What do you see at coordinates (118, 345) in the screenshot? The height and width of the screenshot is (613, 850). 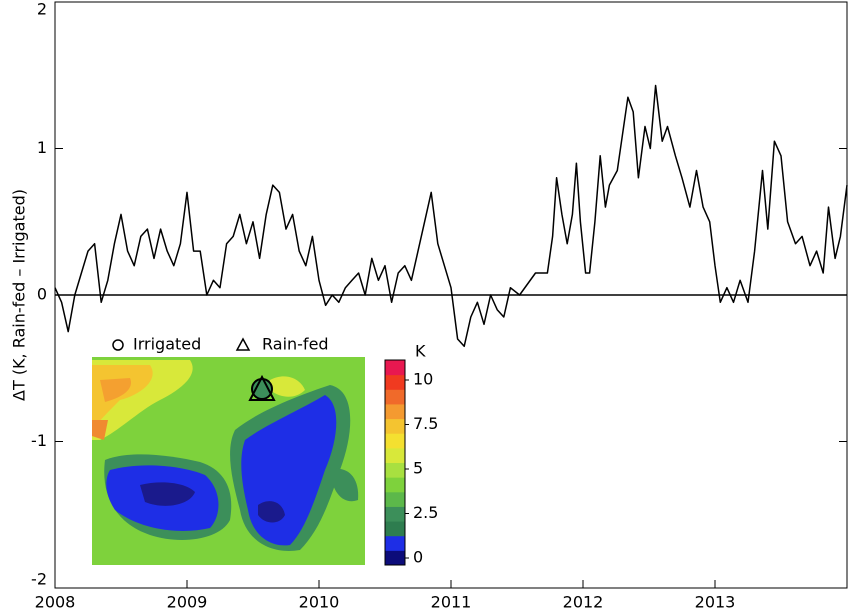 I see `legend-circle` at bounding box center [118, 345].